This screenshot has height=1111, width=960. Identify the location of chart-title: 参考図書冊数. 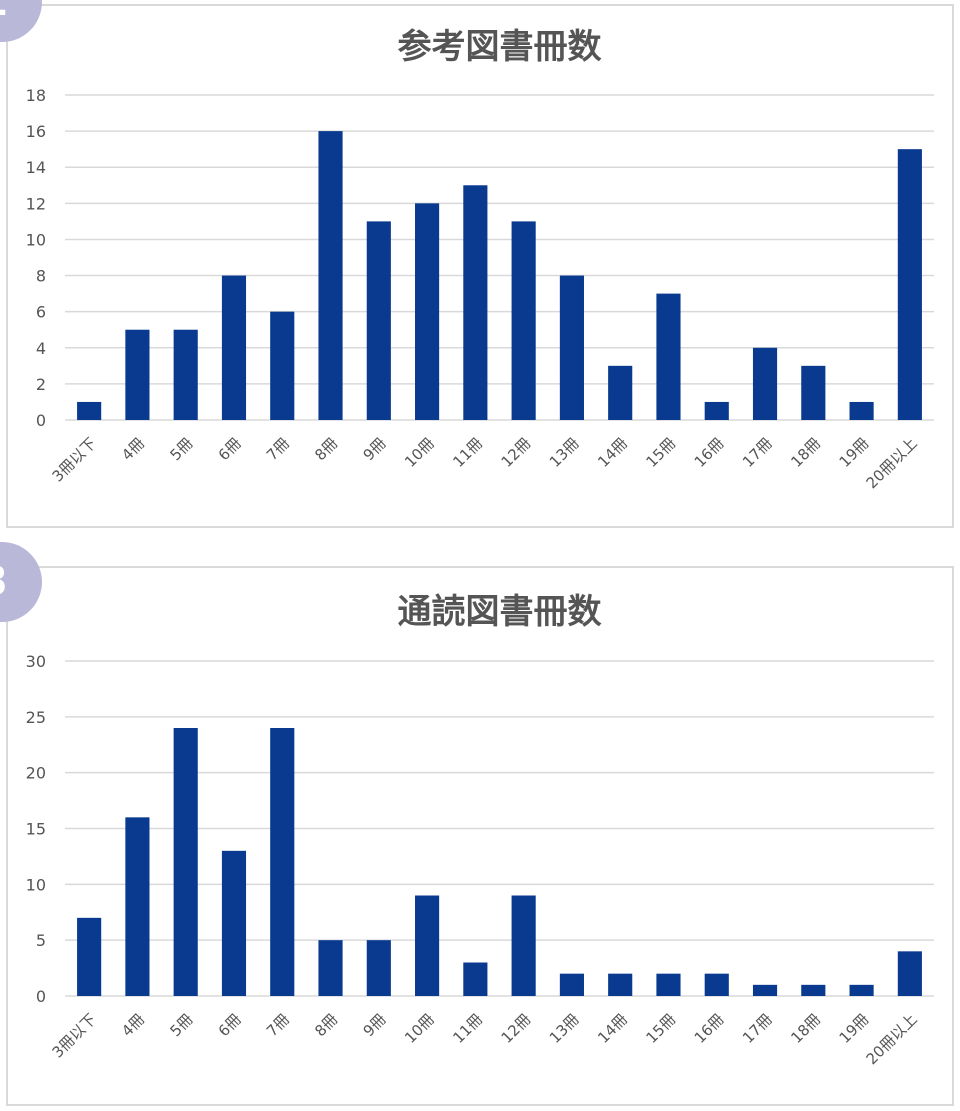
(500, 47).